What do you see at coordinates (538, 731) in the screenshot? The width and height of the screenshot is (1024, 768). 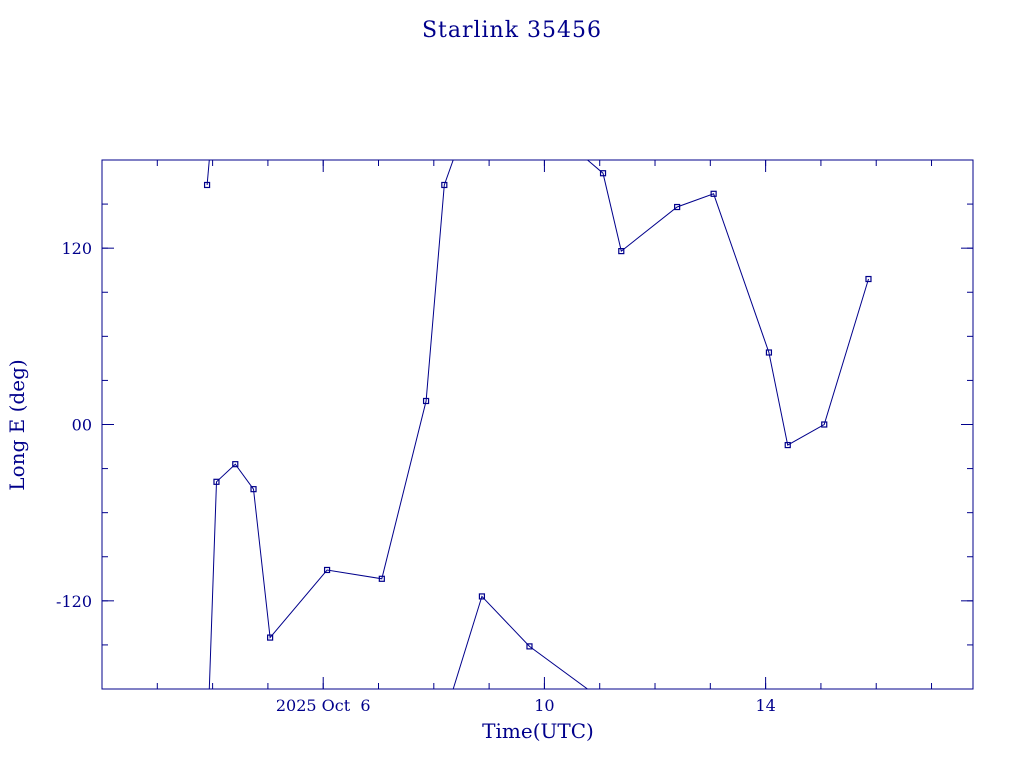 I see `x-axis-label: Time(UTC)` at bounding box center [538, 731].